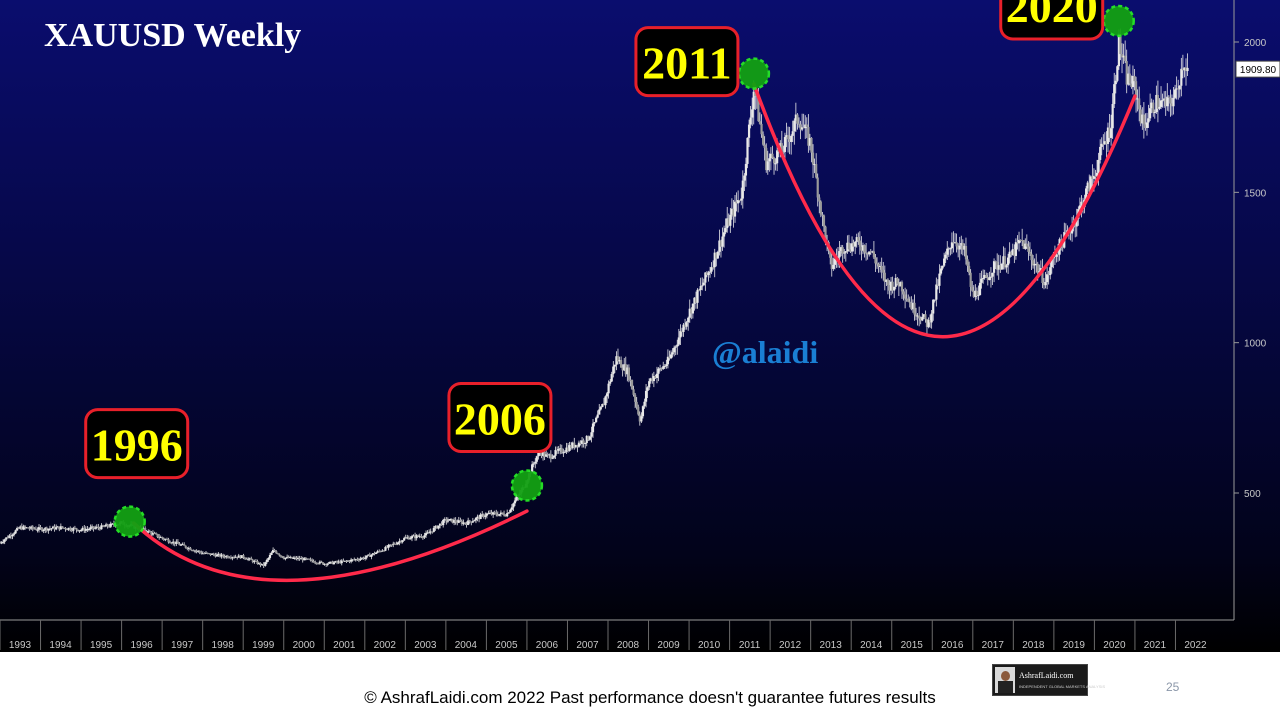 Image resolution: width=1280 pixels, height=720 pixels. What do you see at coordinates (790, 645) in the screenshot?
I see `x-tick-label: 2012` at bounding box center [790, 645].